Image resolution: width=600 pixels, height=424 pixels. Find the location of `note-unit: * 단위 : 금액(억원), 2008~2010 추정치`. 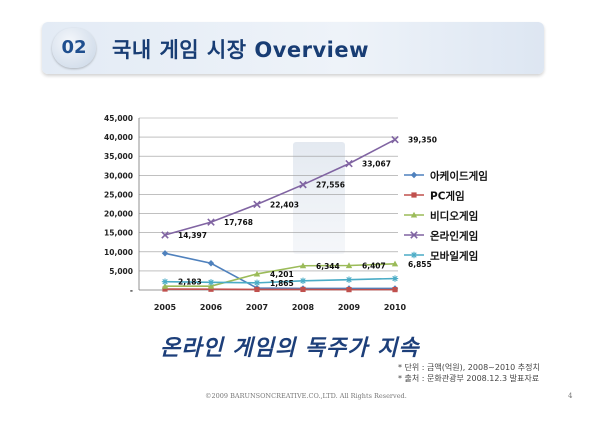

note-unit: * 단위 : 금액(억원), 2008~2010 추정치 is located at coordinates (469, 367).